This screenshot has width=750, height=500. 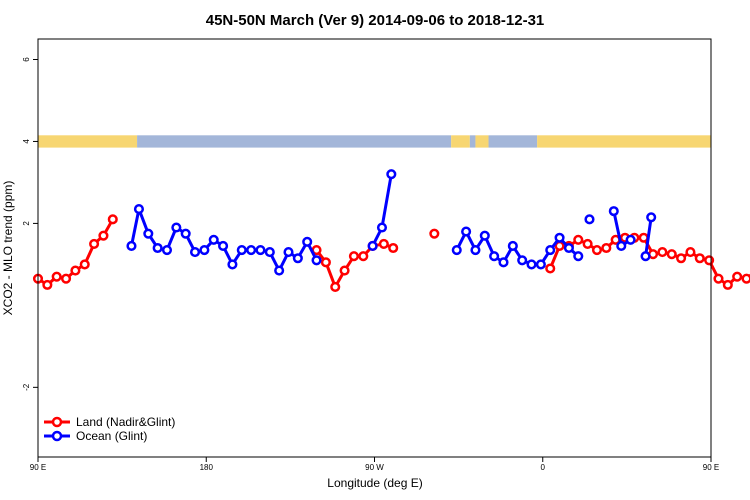 What do you see at coordinates (374, 483) in the screenshot?
I see `x-axis-label: Longitude (deg E)` at bounding box center [374, 483].